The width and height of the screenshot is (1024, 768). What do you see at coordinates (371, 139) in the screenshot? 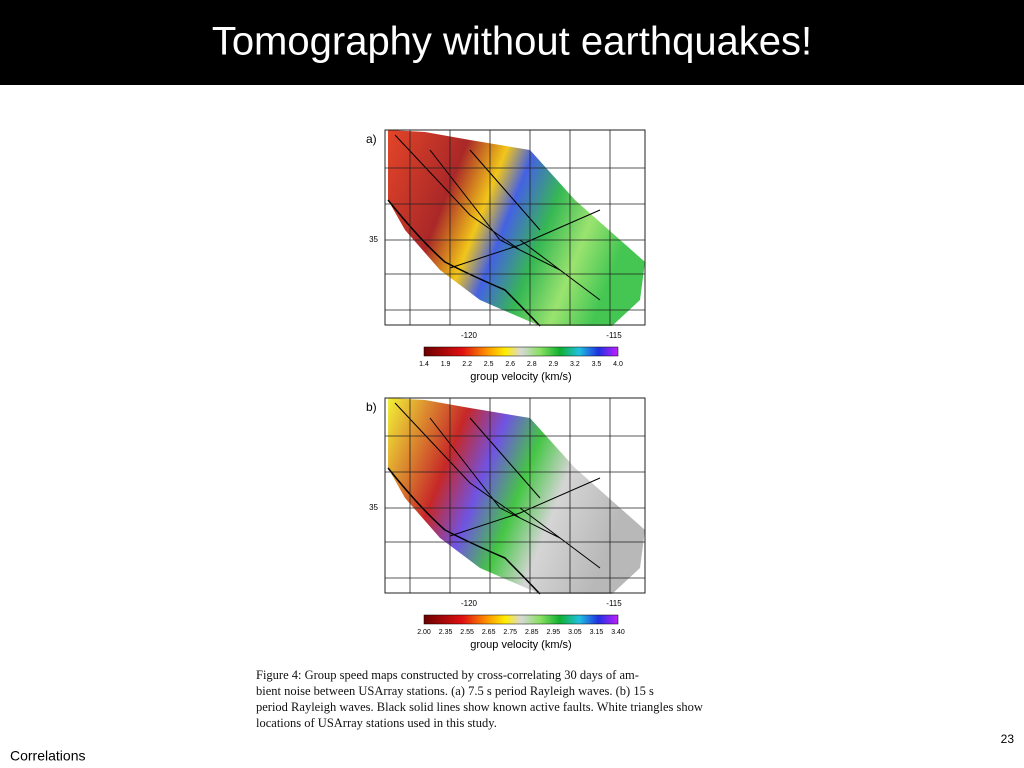
I see `panel-label: a)` at bounding box center [371, 139].